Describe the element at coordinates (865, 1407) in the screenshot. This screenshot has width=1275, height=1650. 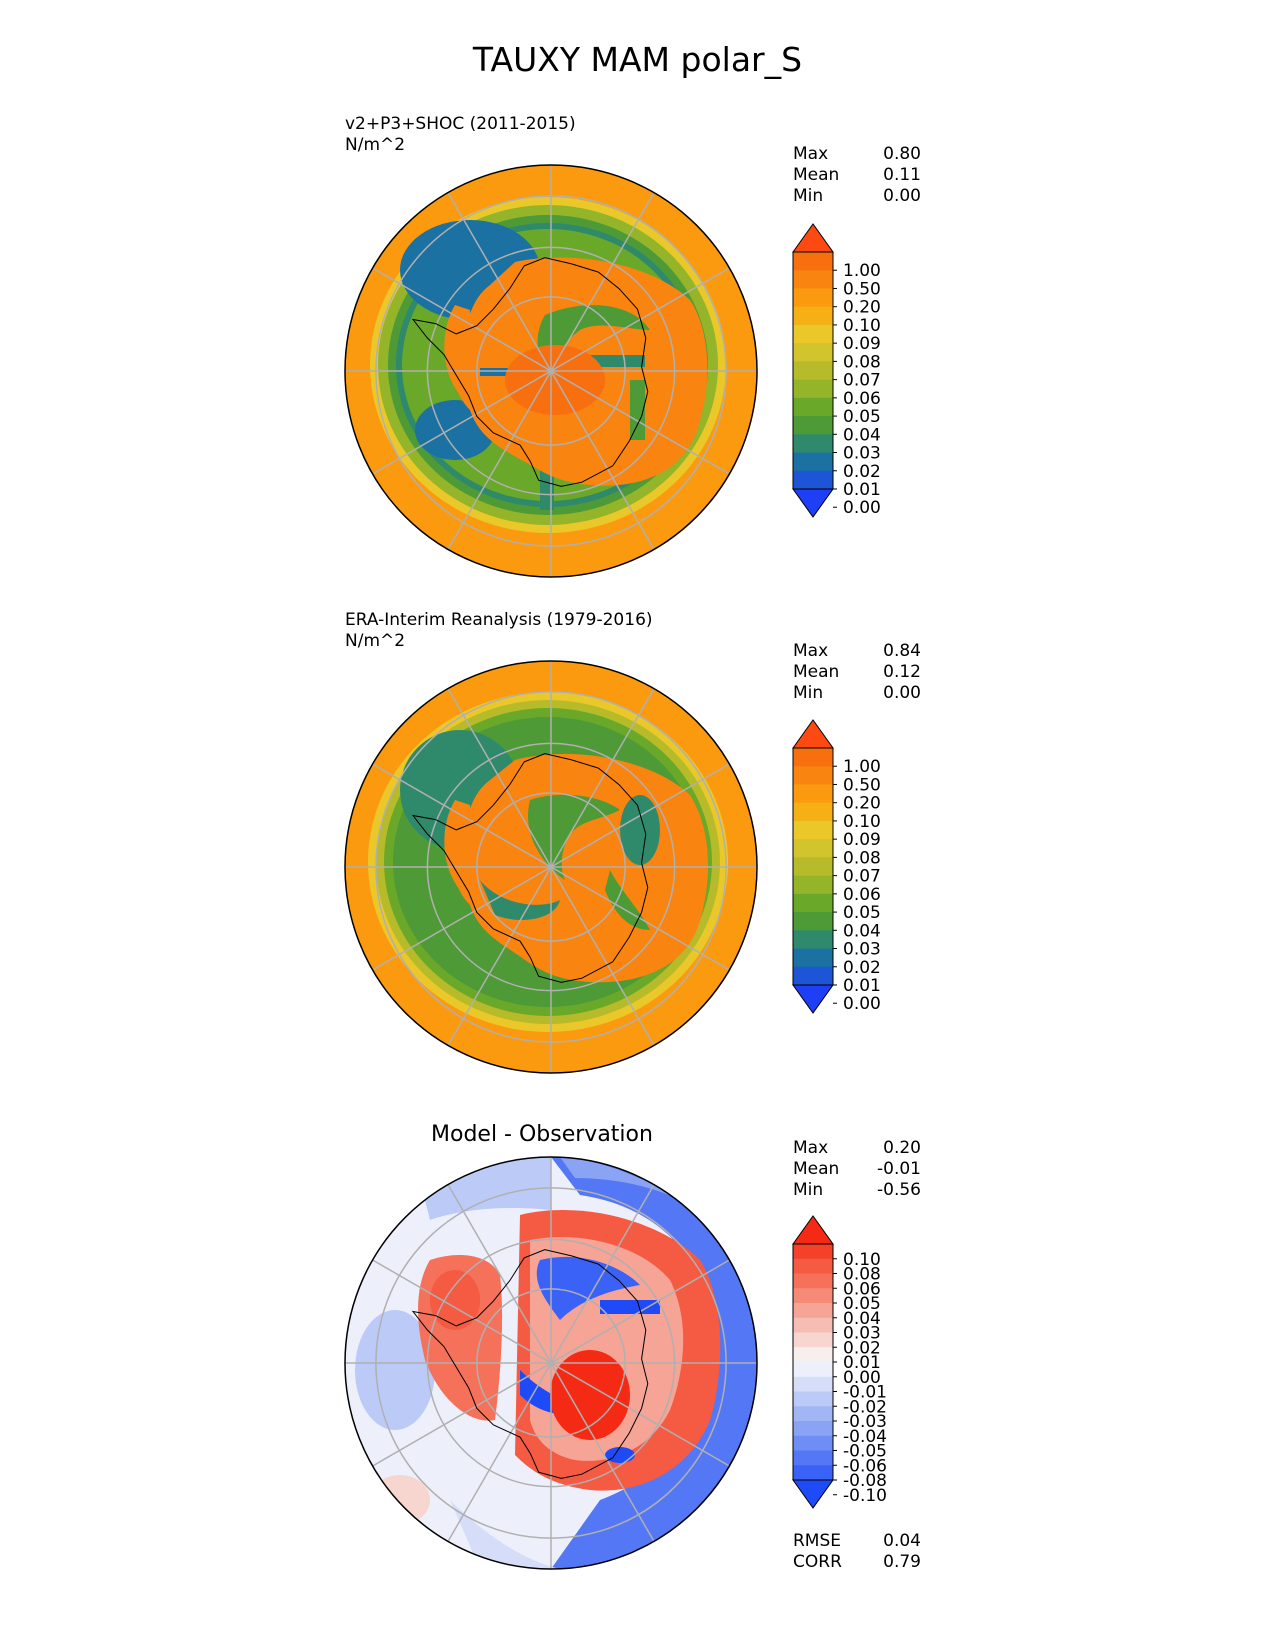
I see `colorbar-tick-label: -0.02` at that location.